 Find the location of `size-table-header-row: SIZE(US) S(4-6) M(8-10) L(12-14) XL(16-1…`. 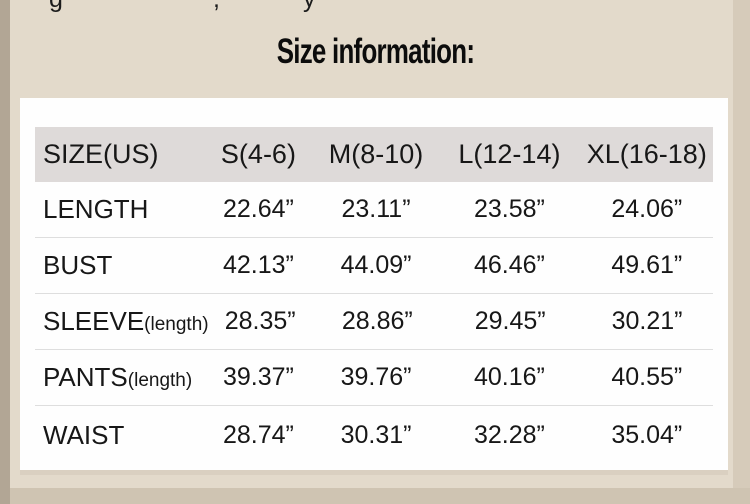

size-table-header-row: SIZE(US) S(4-6) M(8-10) L(12-14) XL(16-1… is located at coordinates (374, 154).